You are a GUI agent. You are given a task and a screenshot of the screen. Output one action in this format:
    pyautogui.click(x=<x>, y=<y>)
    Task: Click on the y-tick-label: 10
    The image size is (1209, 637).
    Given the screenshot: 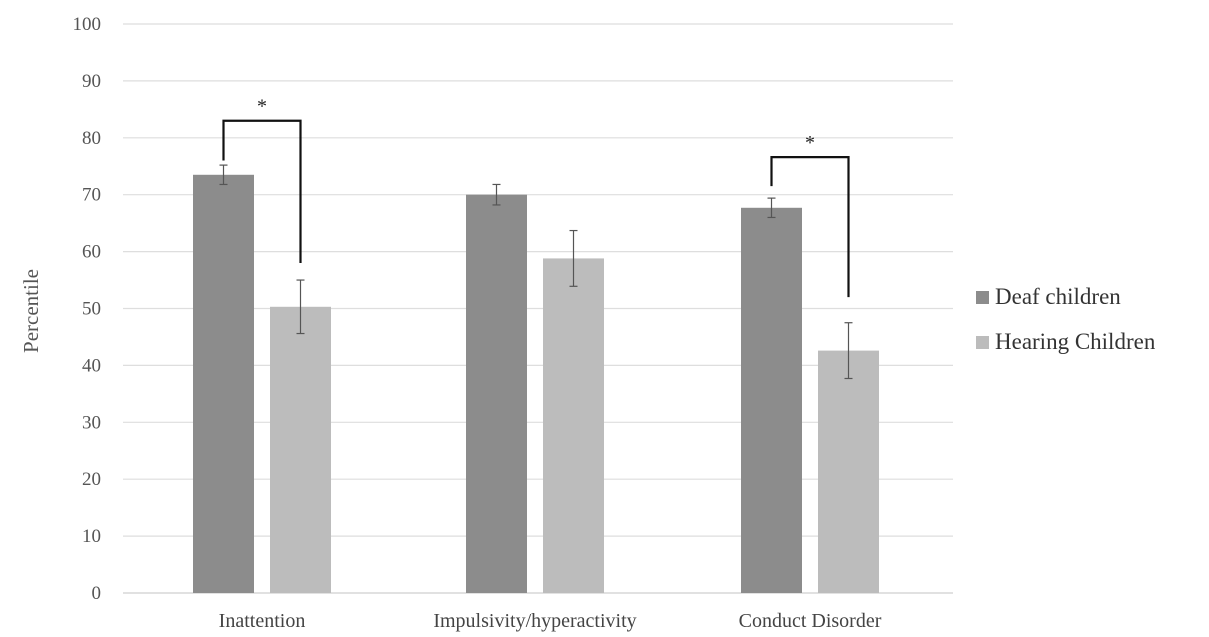 What is the action you would take?
    pyautogui.click(x=91, y=536)
    